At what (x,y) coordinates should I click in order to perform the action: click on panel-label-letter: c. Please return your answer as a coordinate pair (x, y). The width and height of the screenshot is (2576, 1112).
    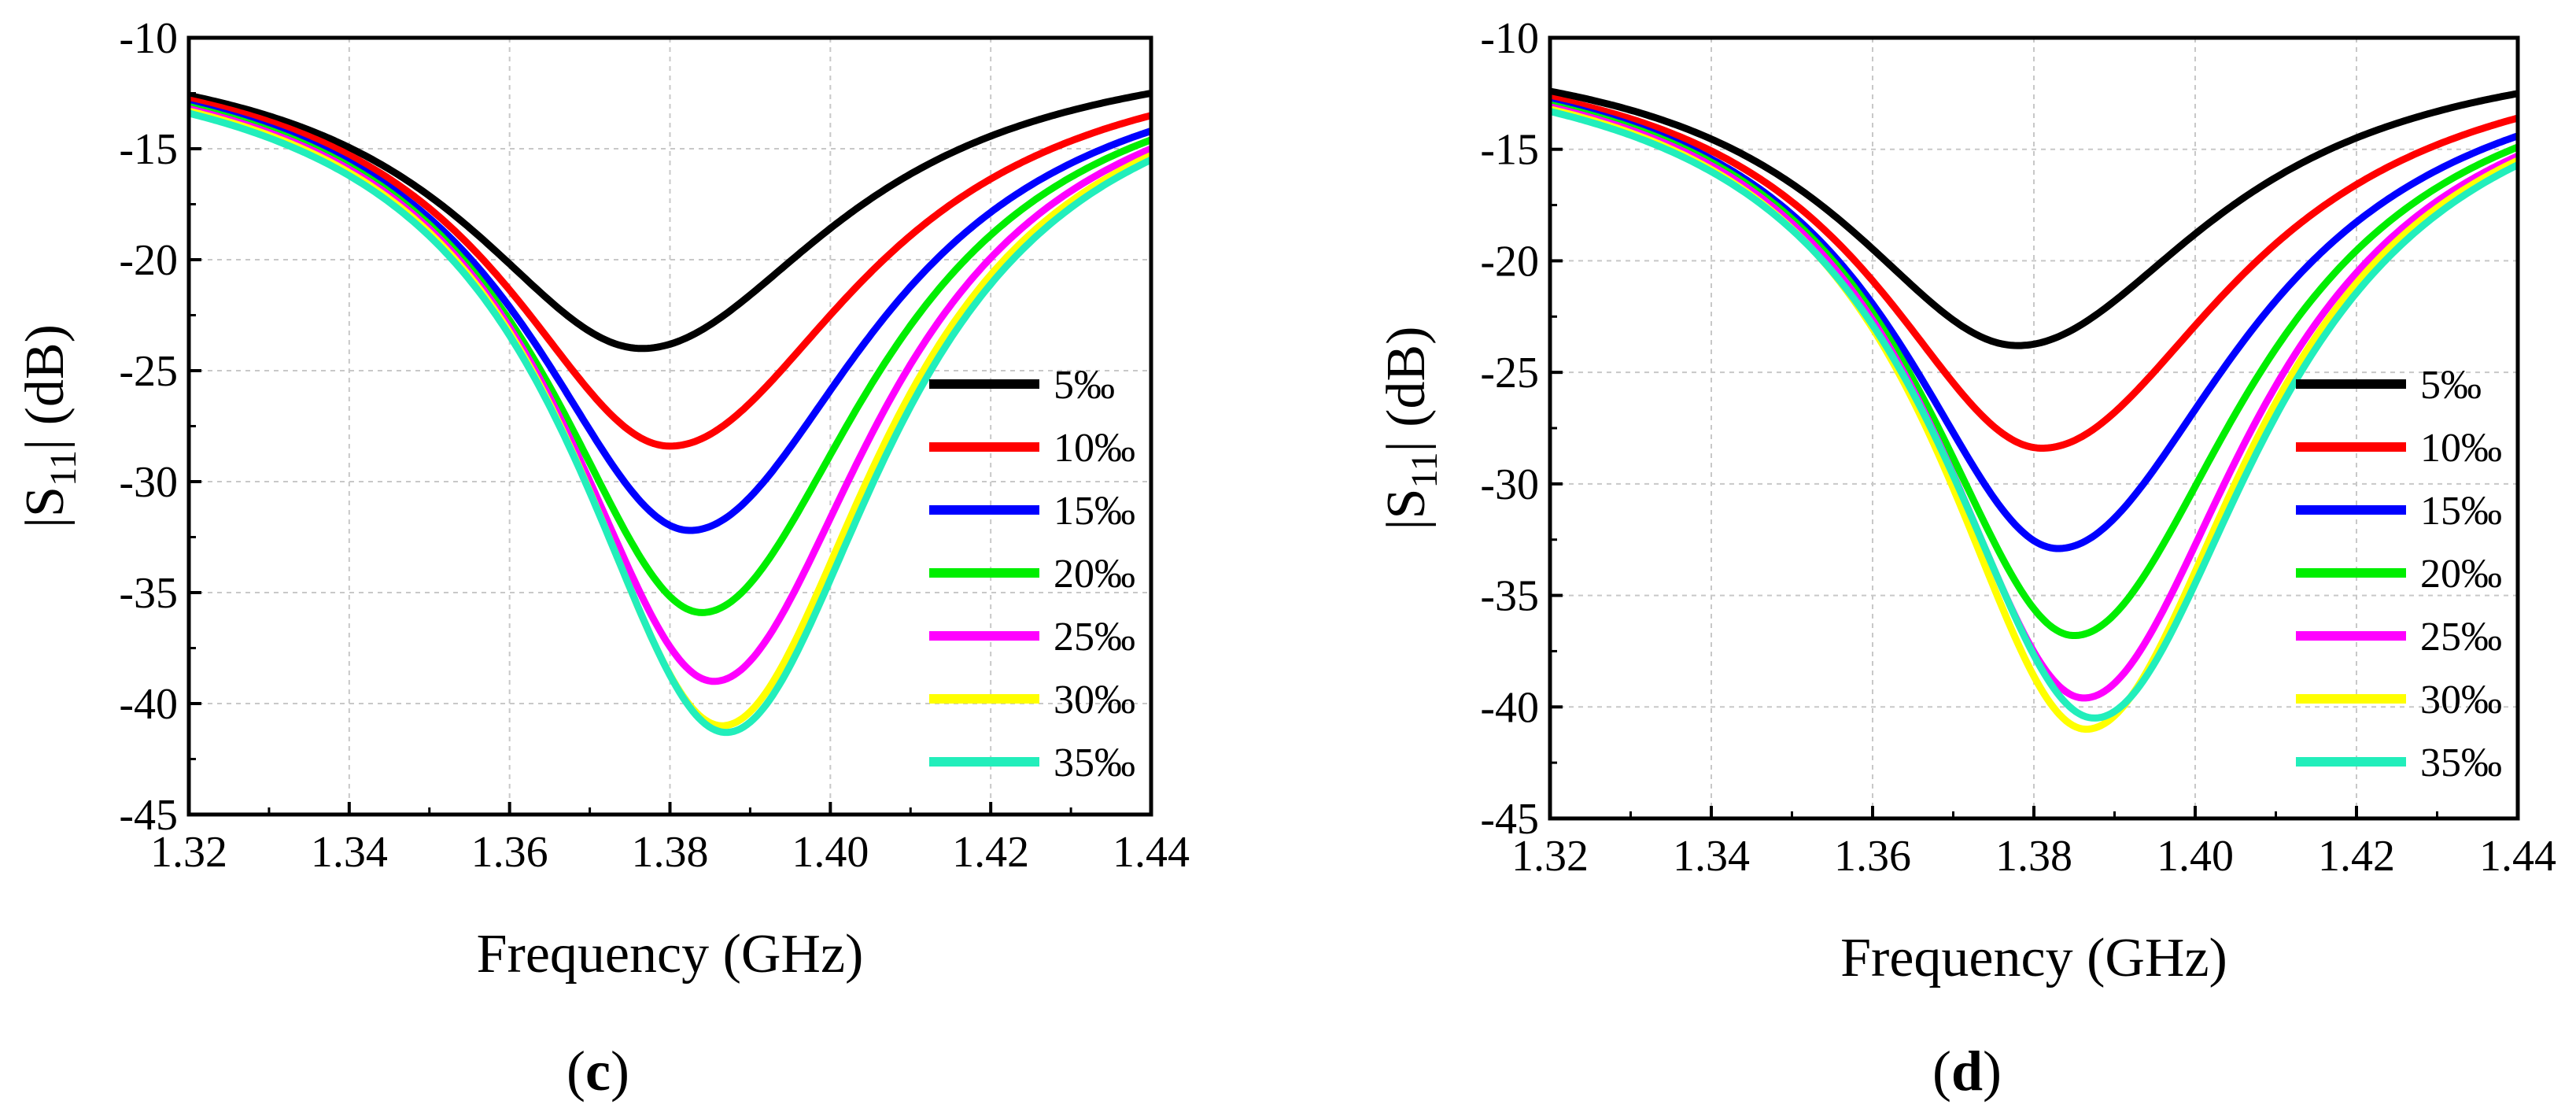
    Looking at the image, I should click on (598, 1071).